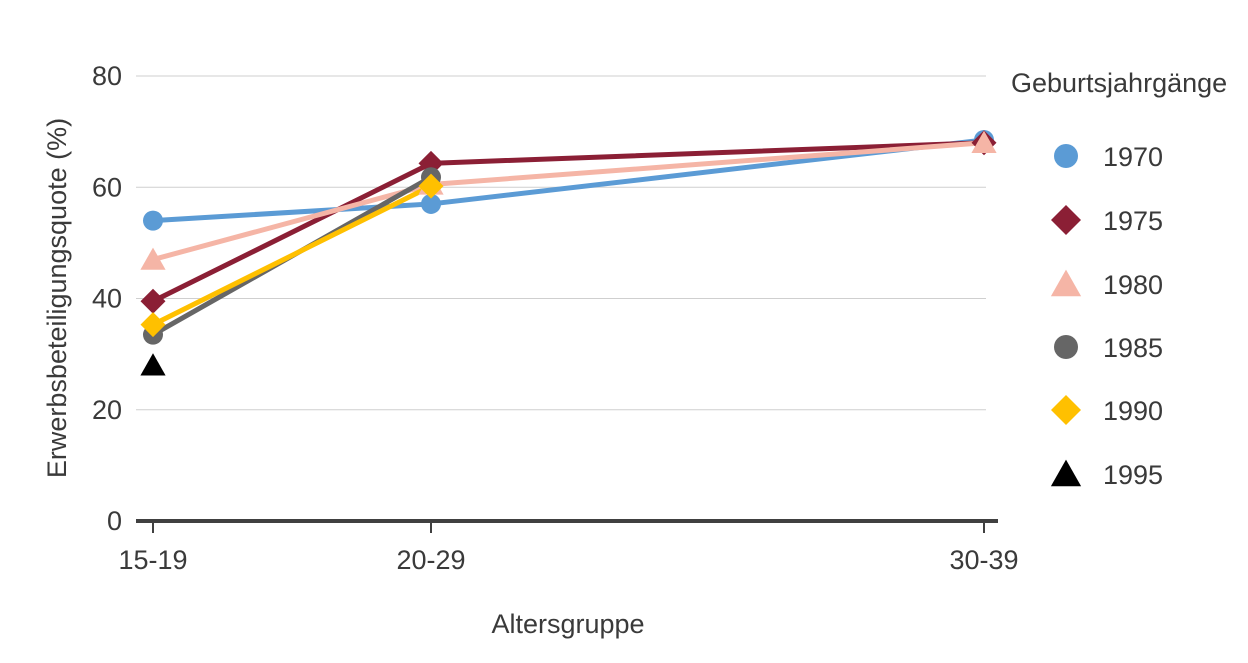  What do you see at coordinates (1066, 410) in the screenshot?
I see `legend-marker-1990` at bounding box center [1066, 410].